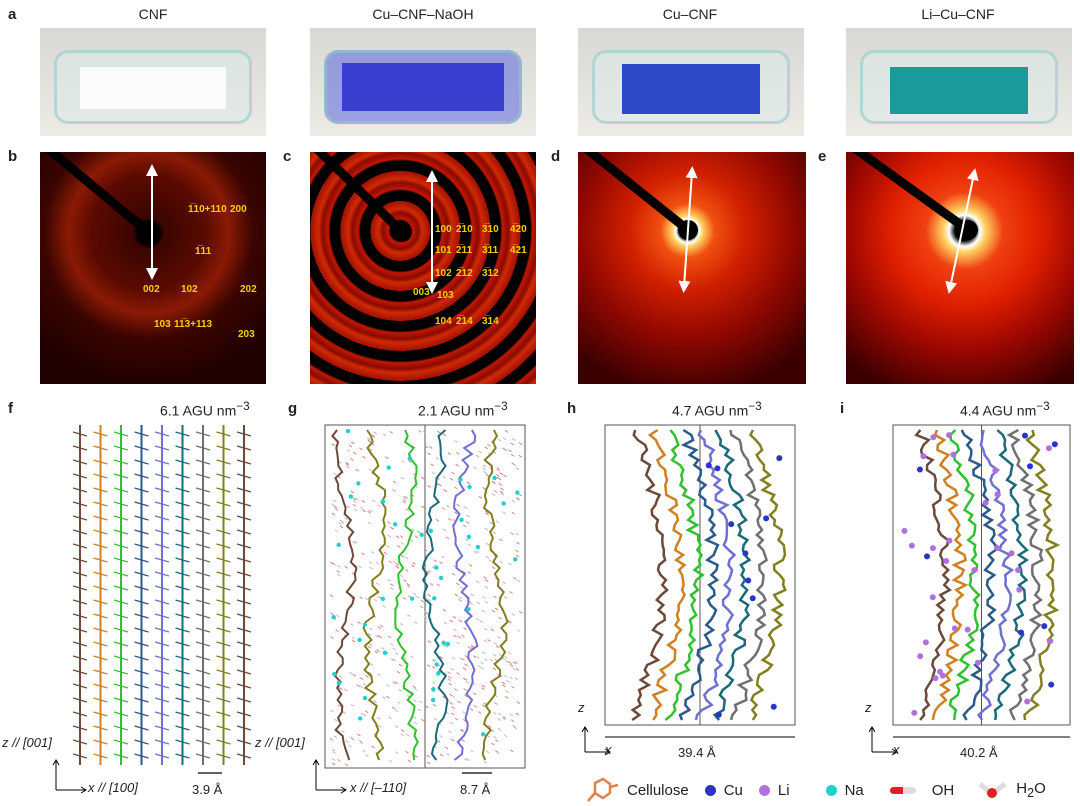 Image resolution: width=1080 pixels, height=806 pixels. I want to click on panel-label-c: c, so click(287, 156).